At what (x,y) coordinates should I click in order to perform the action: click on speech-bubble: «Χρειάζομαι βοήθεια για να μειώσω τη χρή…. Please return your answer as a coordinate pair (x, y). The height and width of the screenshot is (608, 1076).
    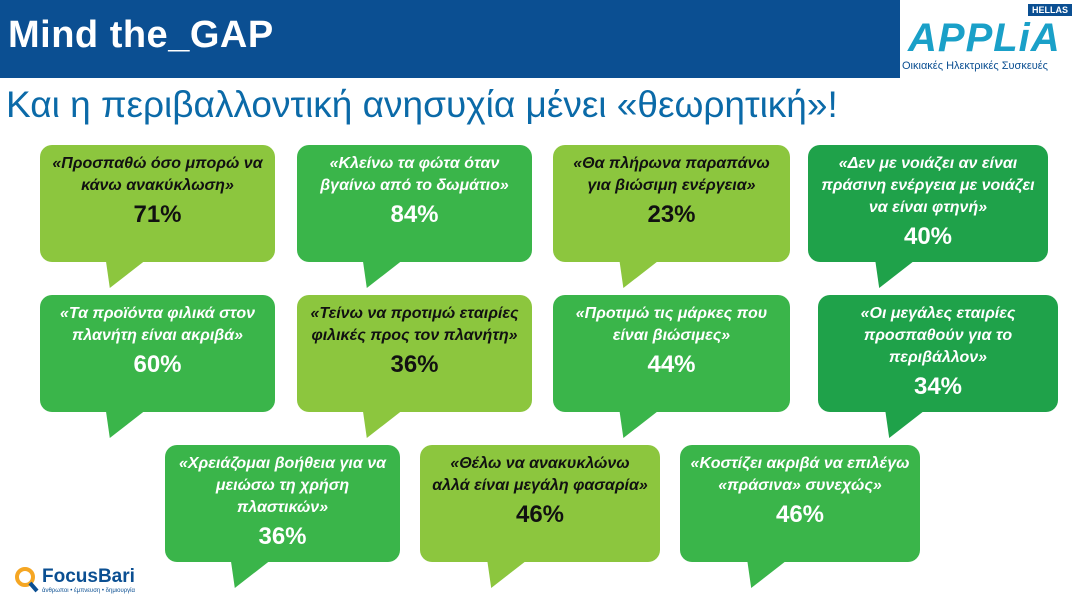
    Looking at the image, I should click on (282, 503).